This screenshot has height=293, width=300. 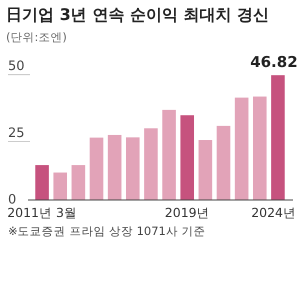 I want to click on data-label: 46.82, so click(x=274, y=62).